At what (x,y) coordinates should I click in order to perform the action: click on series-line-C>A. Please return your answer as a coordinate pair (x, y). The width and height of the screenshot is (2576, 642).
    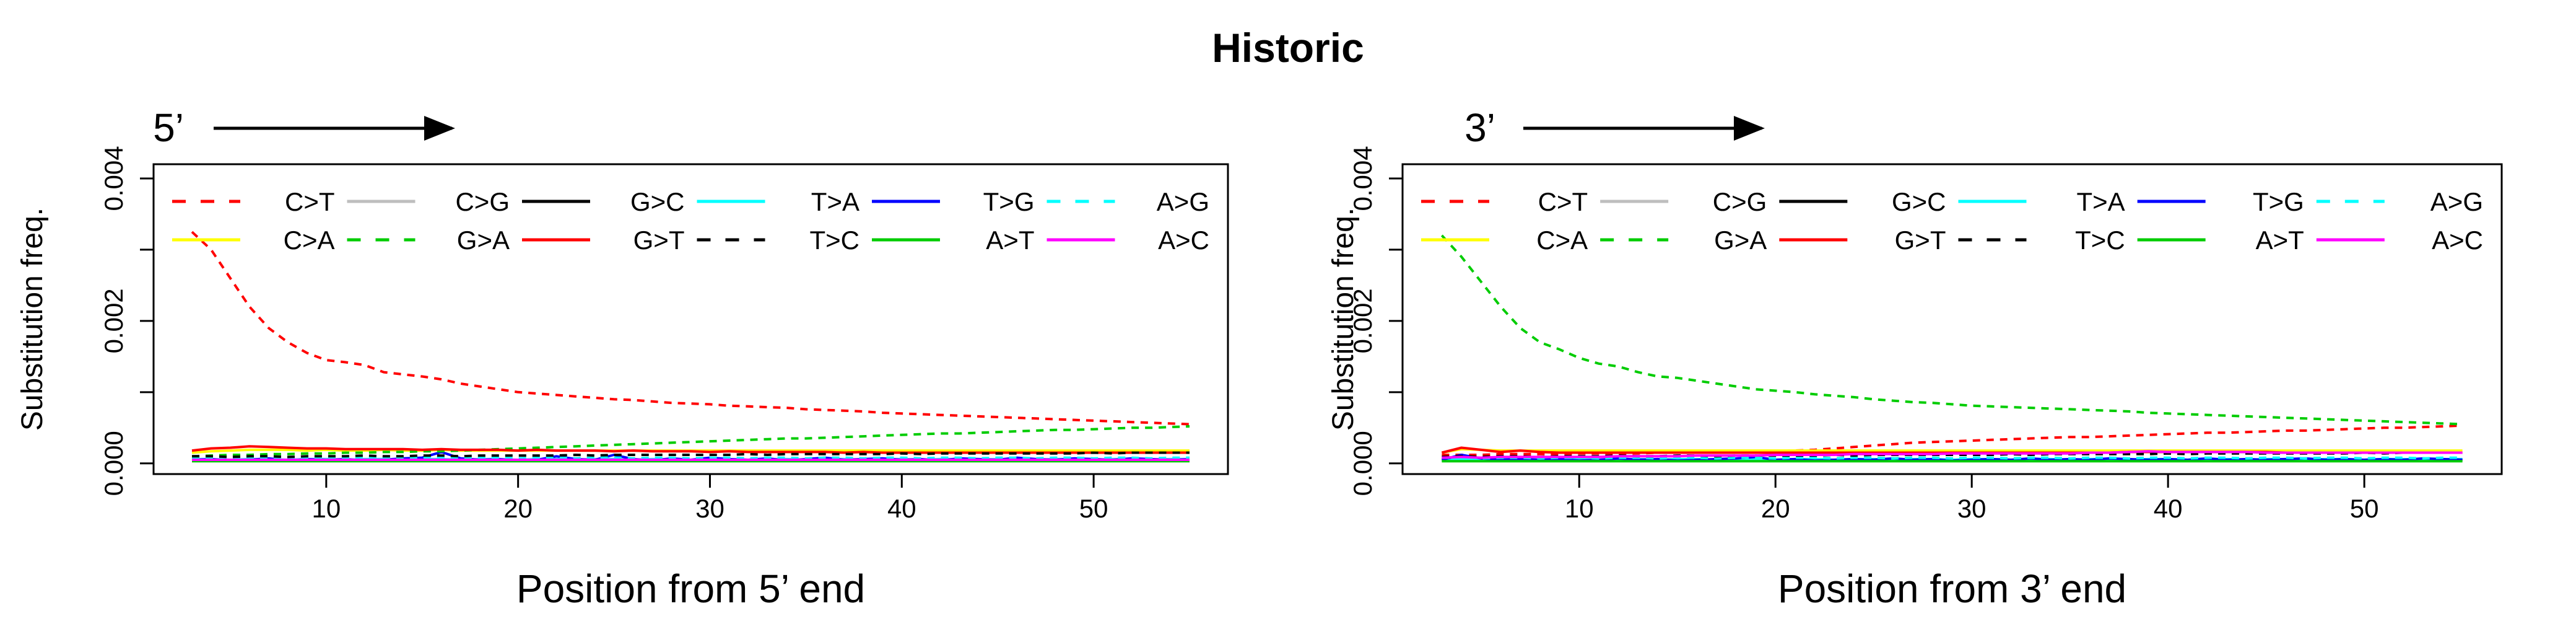
    Looking at the image, I should click on (1952, 450).